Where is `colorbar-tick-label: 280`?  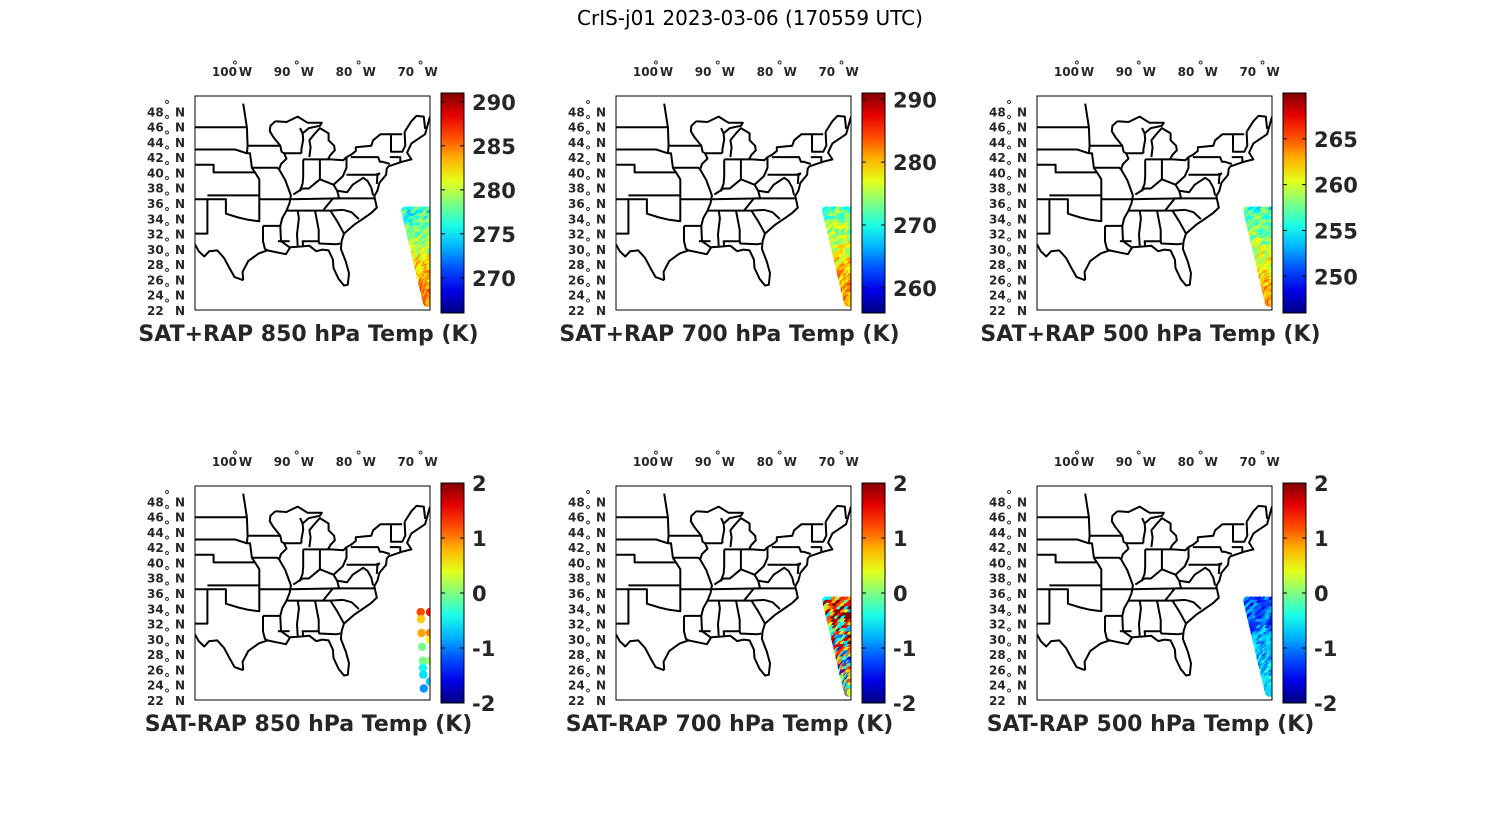
colorbar-tick-label: 280 is located at coordinates (915, 163).